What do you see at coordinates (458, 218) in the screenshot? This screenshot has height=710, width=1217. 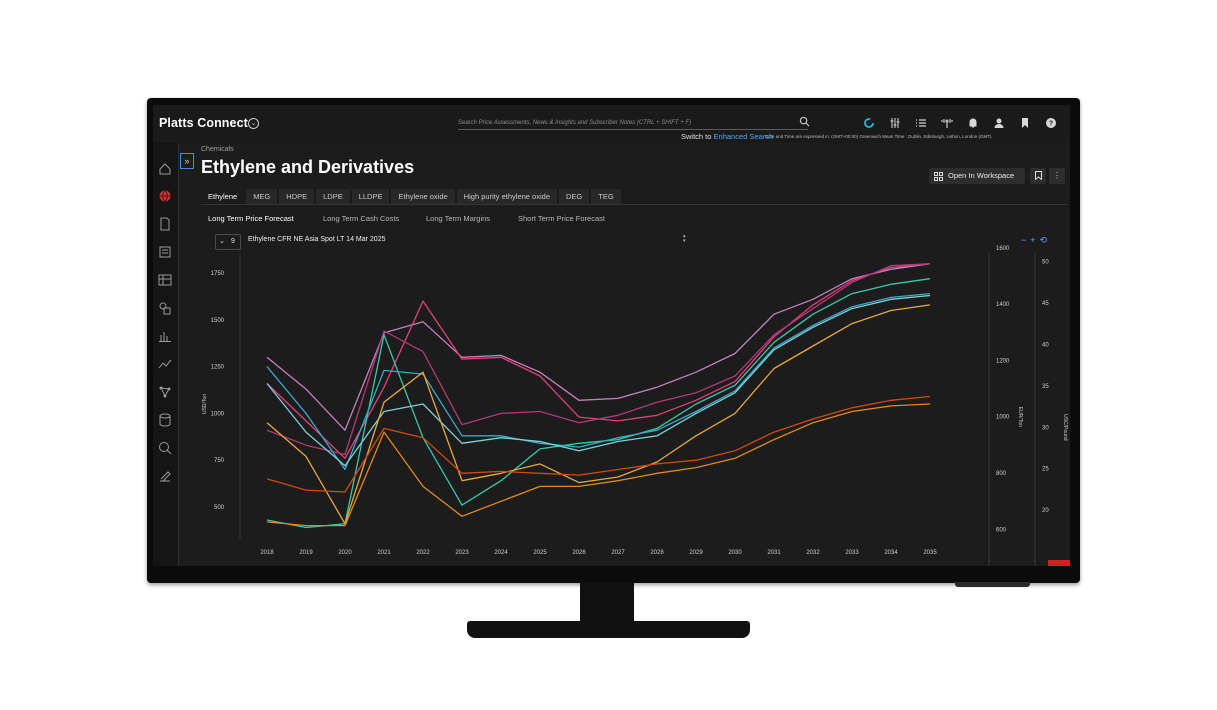 I see `subtab-long-term-margins: Long Term Margins` at bounding box center [458, 218].